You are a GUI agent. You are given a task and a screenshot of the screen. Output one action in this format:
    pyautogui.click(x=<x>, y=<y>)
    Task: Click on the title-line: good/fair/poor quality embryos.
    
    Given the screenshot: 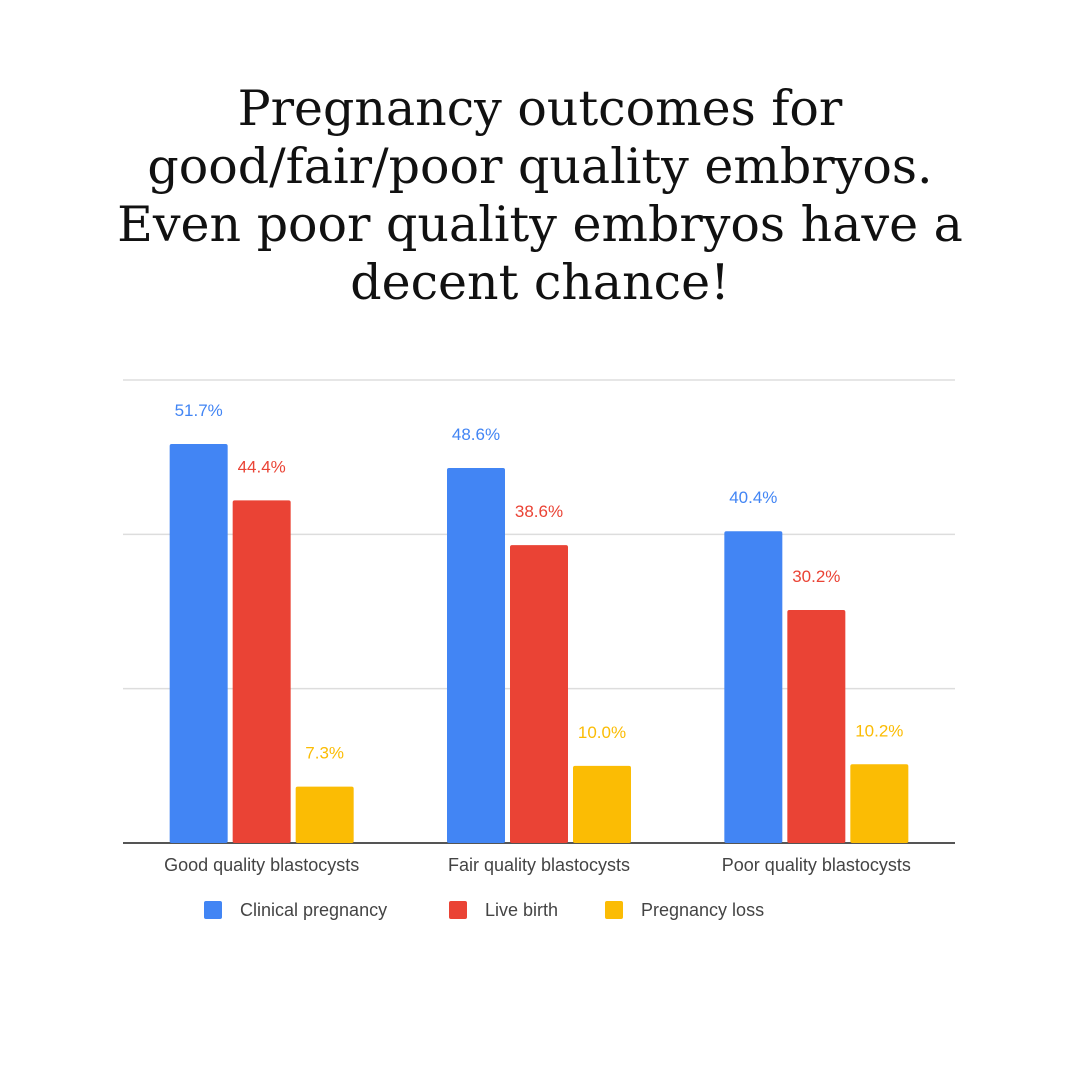 What is the action you would take?
    pyautogui.click(x=540, y=166)
    